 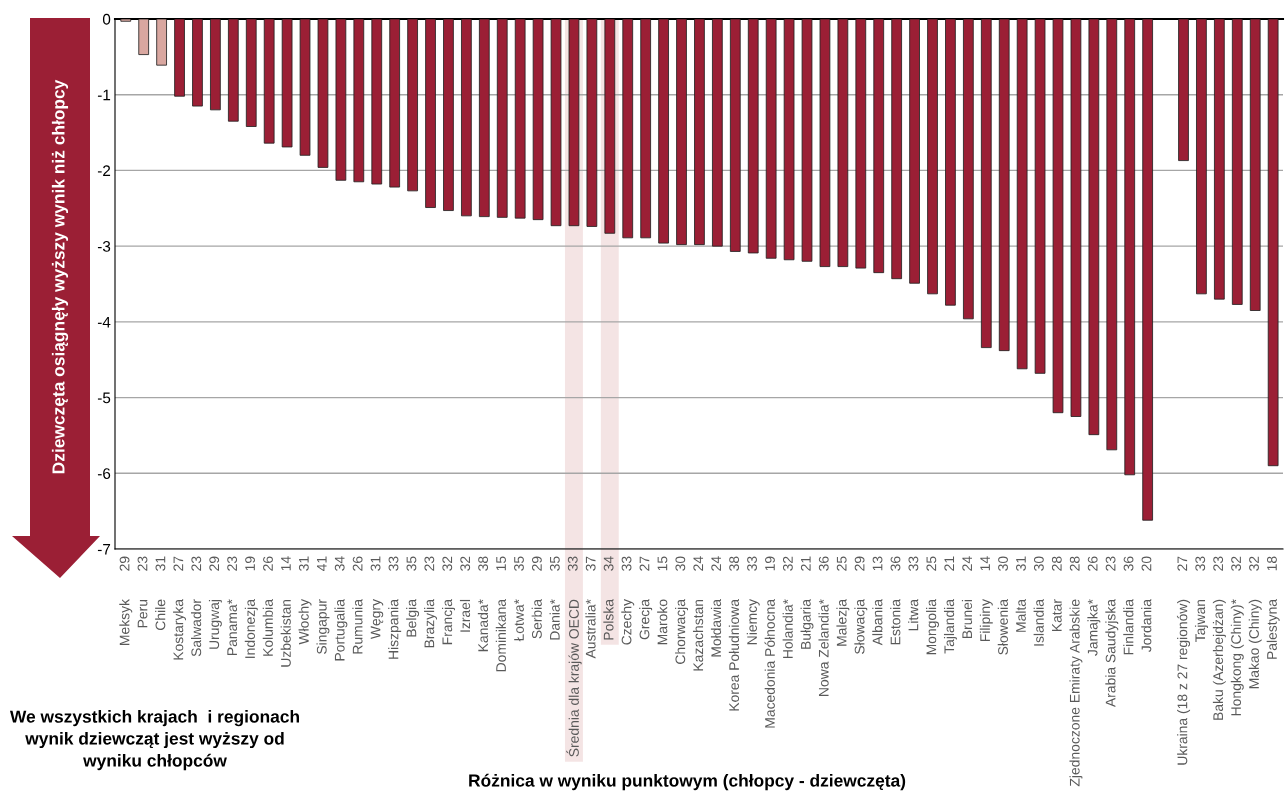 I want to click on x-tick-label: Holandia*, so click(x=787, y=629).